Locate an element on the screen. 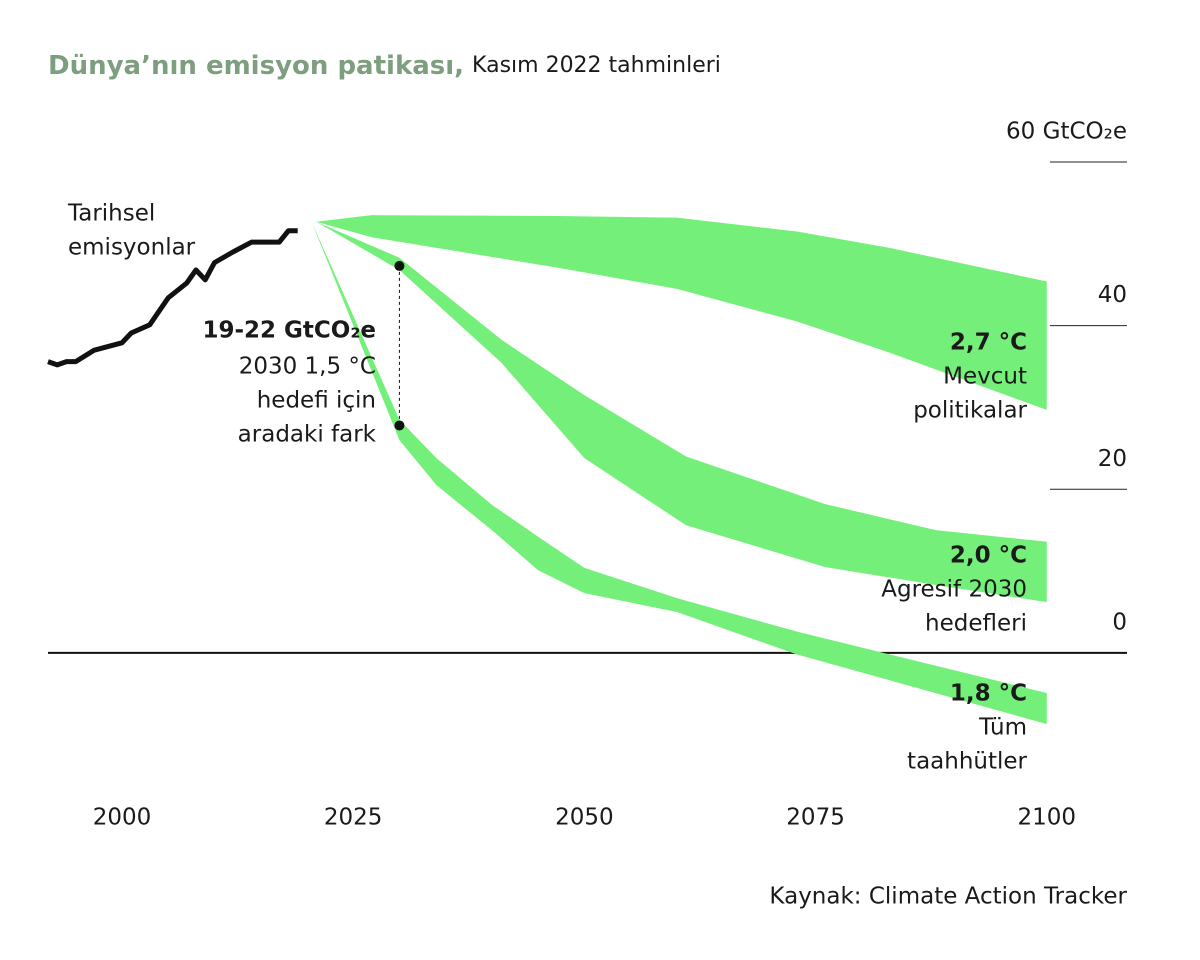 This screenshot has width=1200, height=960. historical-label: emisyonlar is located at coordinates (132, 248).